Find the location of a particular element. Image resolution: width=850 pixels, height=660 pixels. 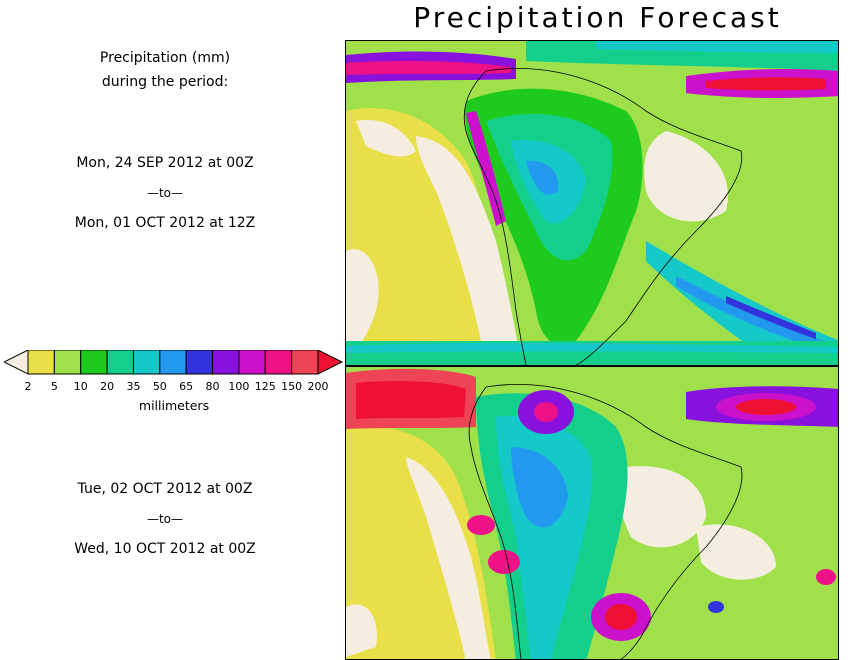

period2-start: Tue, 02 OCT 2012 at 00Z is located at coordinates (165, 489).